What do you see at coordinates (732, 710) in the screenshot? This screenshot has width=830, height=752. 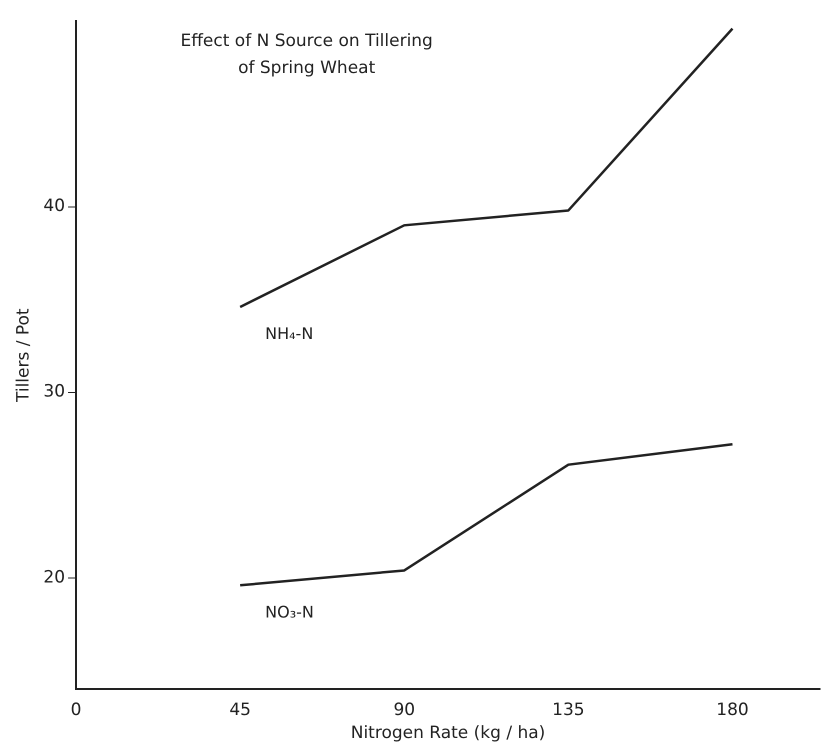 I see `x-tick-label: 180` at bounding box center [732, 710].